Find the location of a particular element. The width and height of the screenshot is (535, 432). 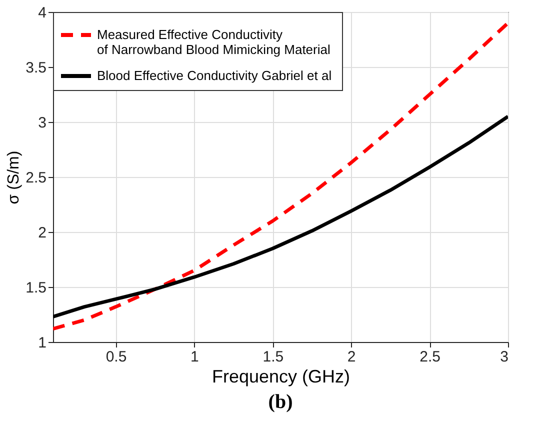

y-tick-label: 3 is located at coordinates (42, 123).